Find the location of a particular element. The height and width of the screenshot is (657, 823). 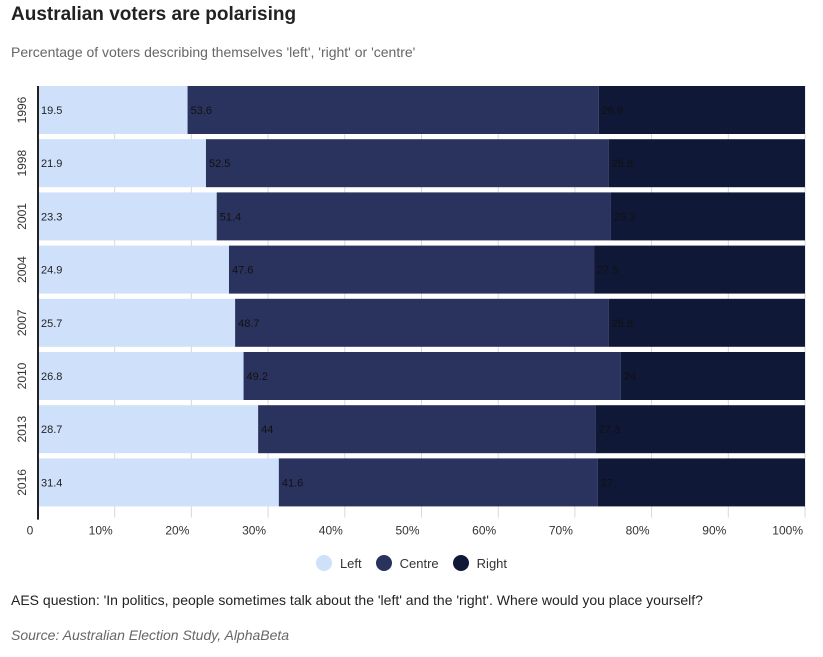

bar-right-2013 is located at coordinates (700, 429).